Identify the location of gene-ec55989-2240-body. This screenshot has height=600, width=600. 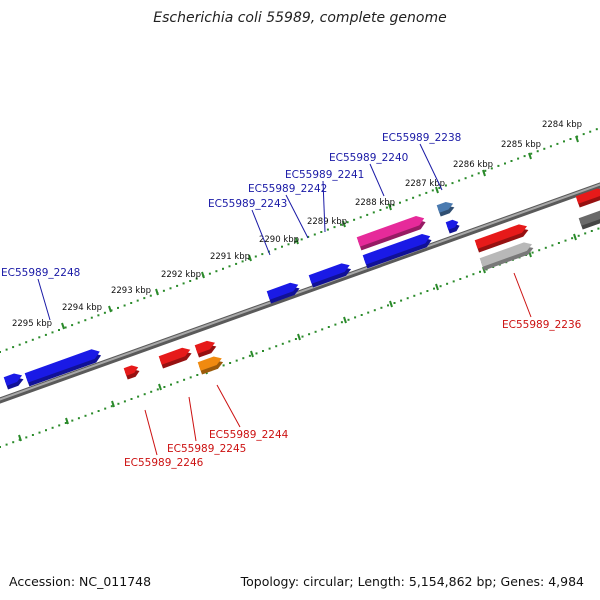
(390, 231).